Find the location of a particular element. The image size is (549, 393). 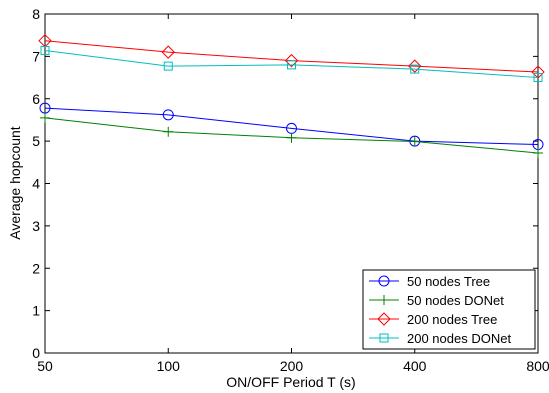

legend-box is located at coordinates (449, 309).